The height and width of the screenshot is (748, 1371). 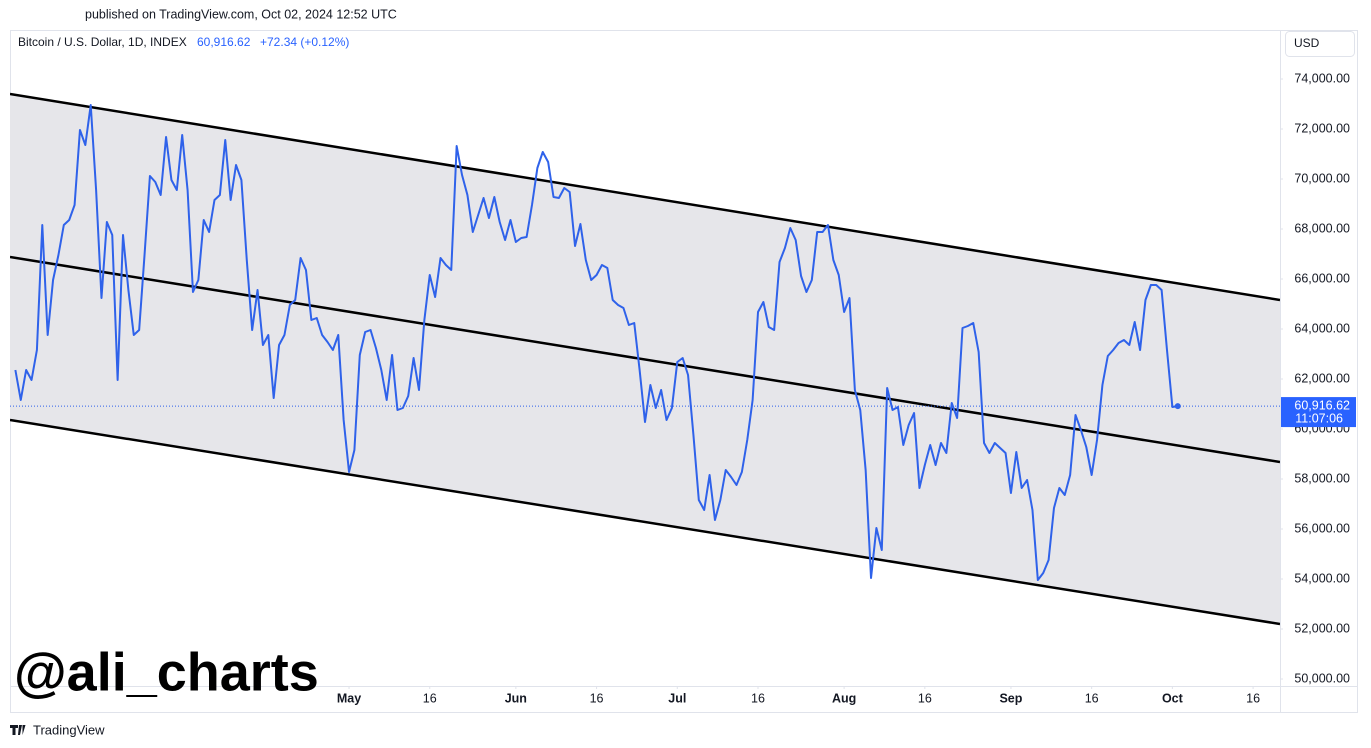 What do you see at coordinates (677, 698) in the screenshot?
I see `x-tick-label: Jul` at bounding box center [677, 698].